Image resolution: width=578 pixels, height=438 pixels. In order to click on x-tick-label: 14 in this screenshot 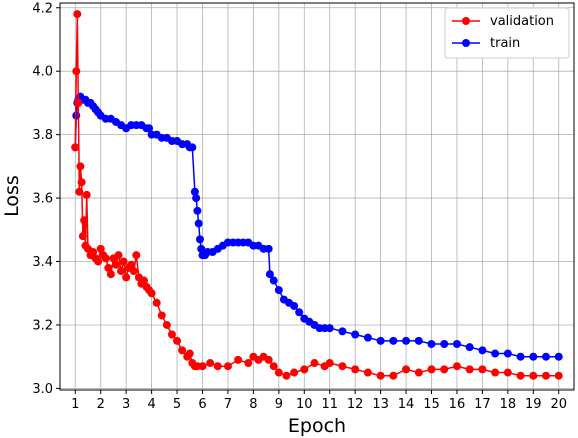, I will do `click(406, 404)`.